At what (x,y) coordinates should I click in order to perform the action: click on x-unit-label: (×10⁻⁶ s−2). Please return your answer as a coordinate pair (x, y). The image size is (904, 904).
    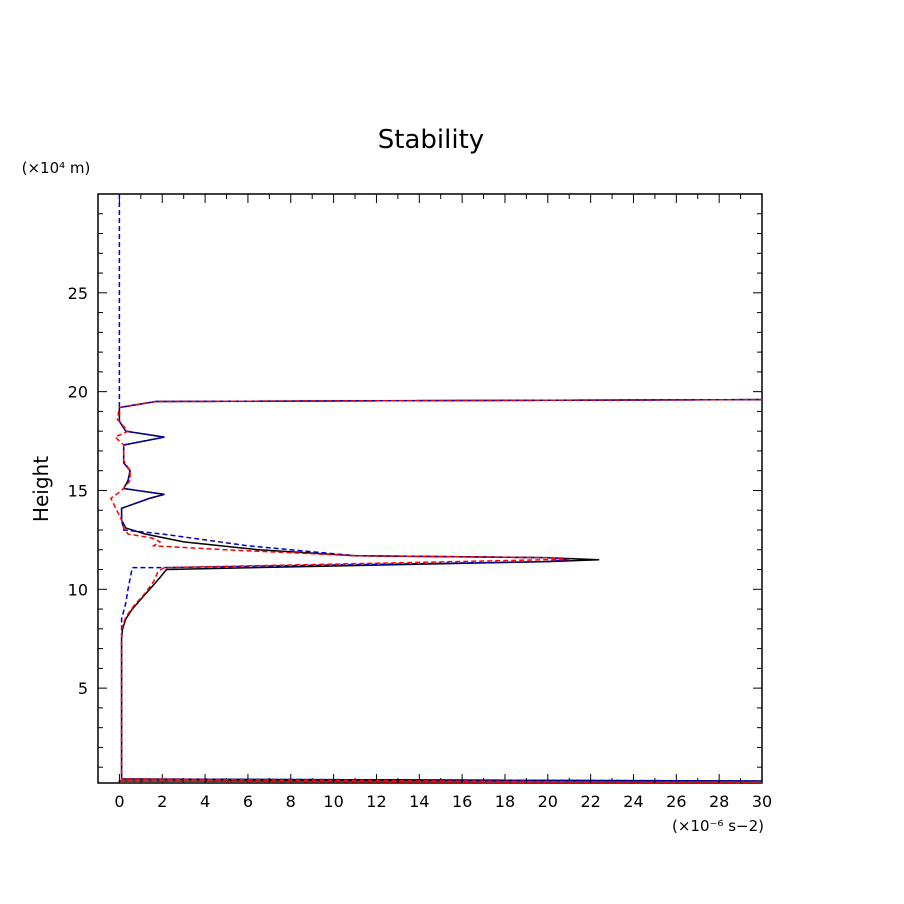
    Looking at the image, I should click on (718, 826).